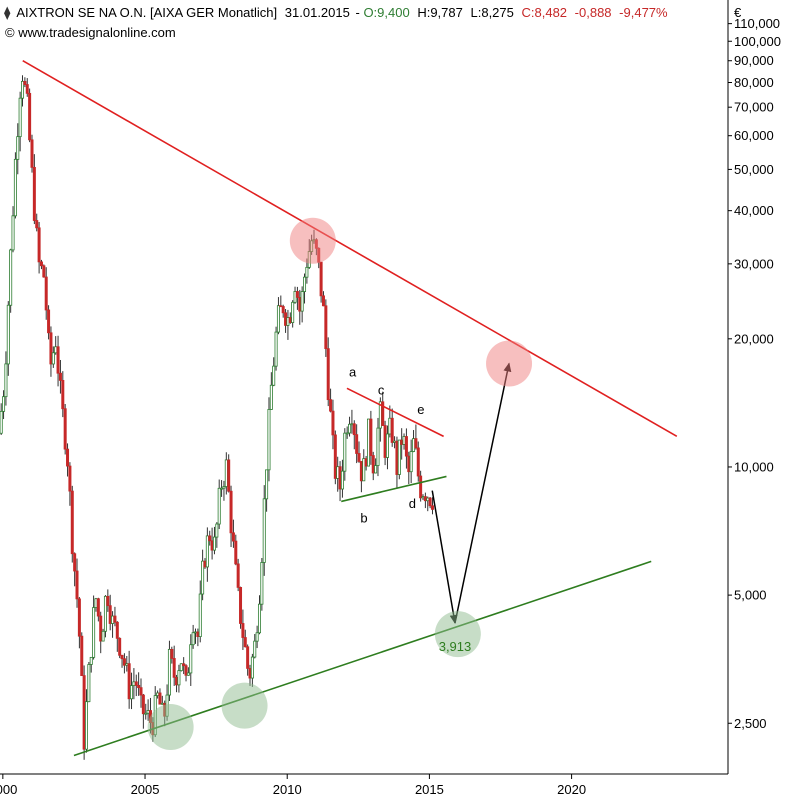 This screenshot has height=800, width=800. Describe the element at coordinates (754, 263) in the screenshot. I see `y-tick-label: 30,000` at that location.